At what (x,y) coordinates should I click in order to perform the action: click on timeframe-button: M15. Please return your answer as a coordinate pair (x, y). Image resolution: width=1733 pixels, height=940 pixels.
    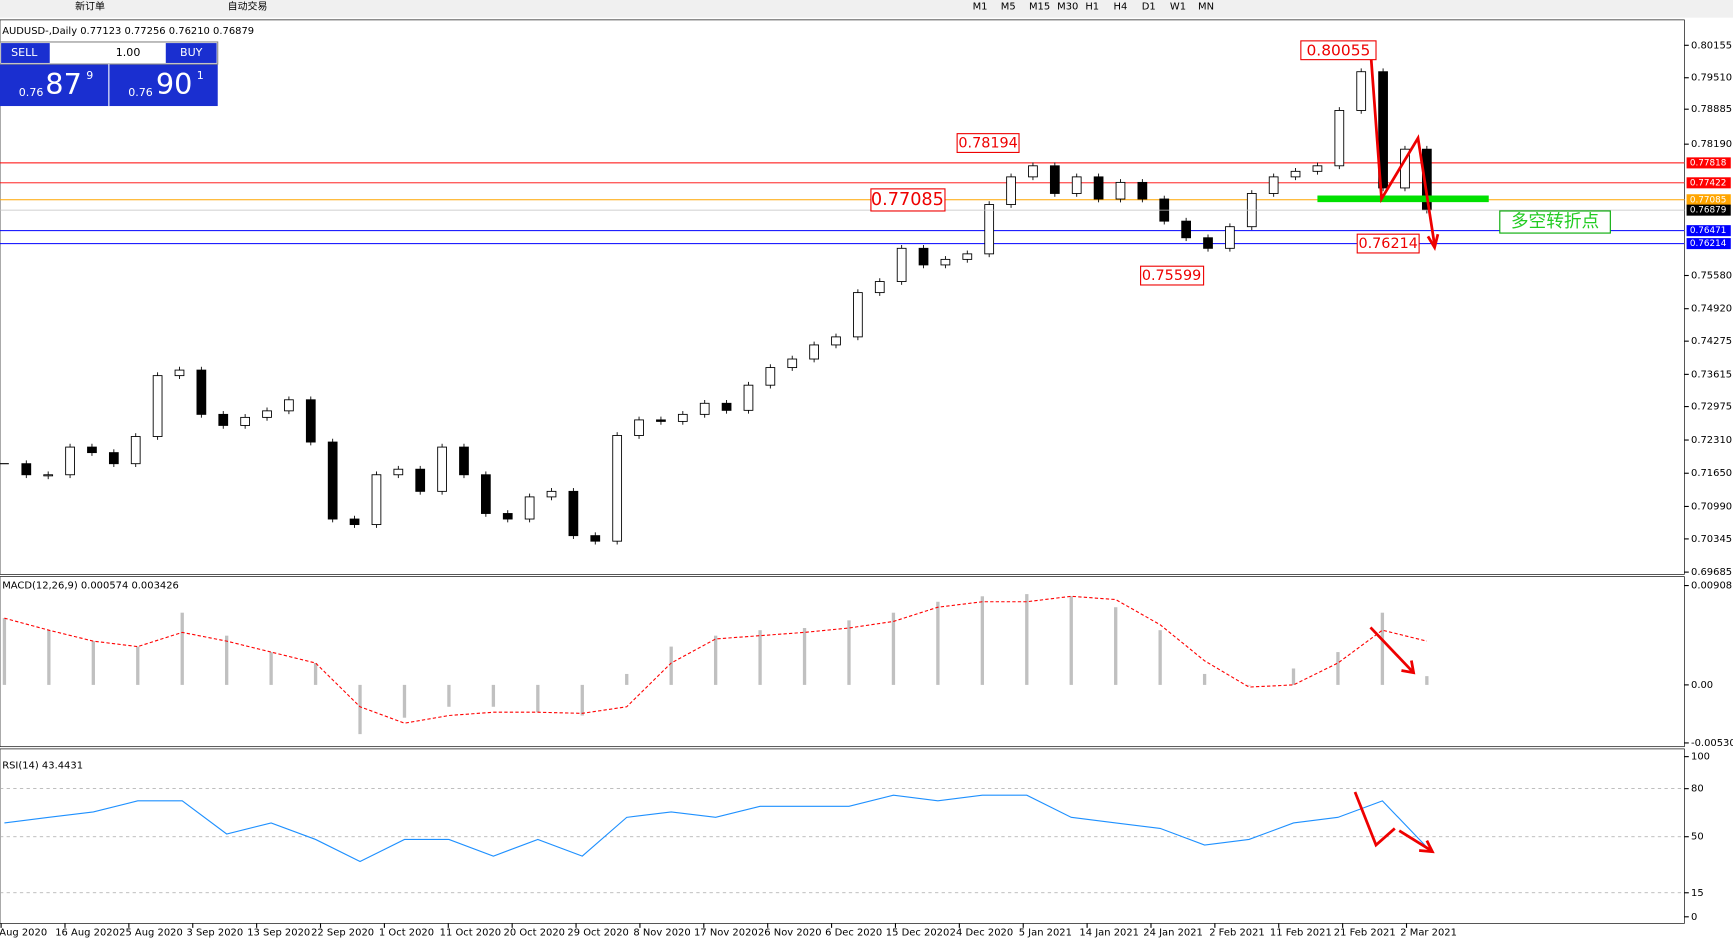
    Looking at the image, I should click on (1039, 7).